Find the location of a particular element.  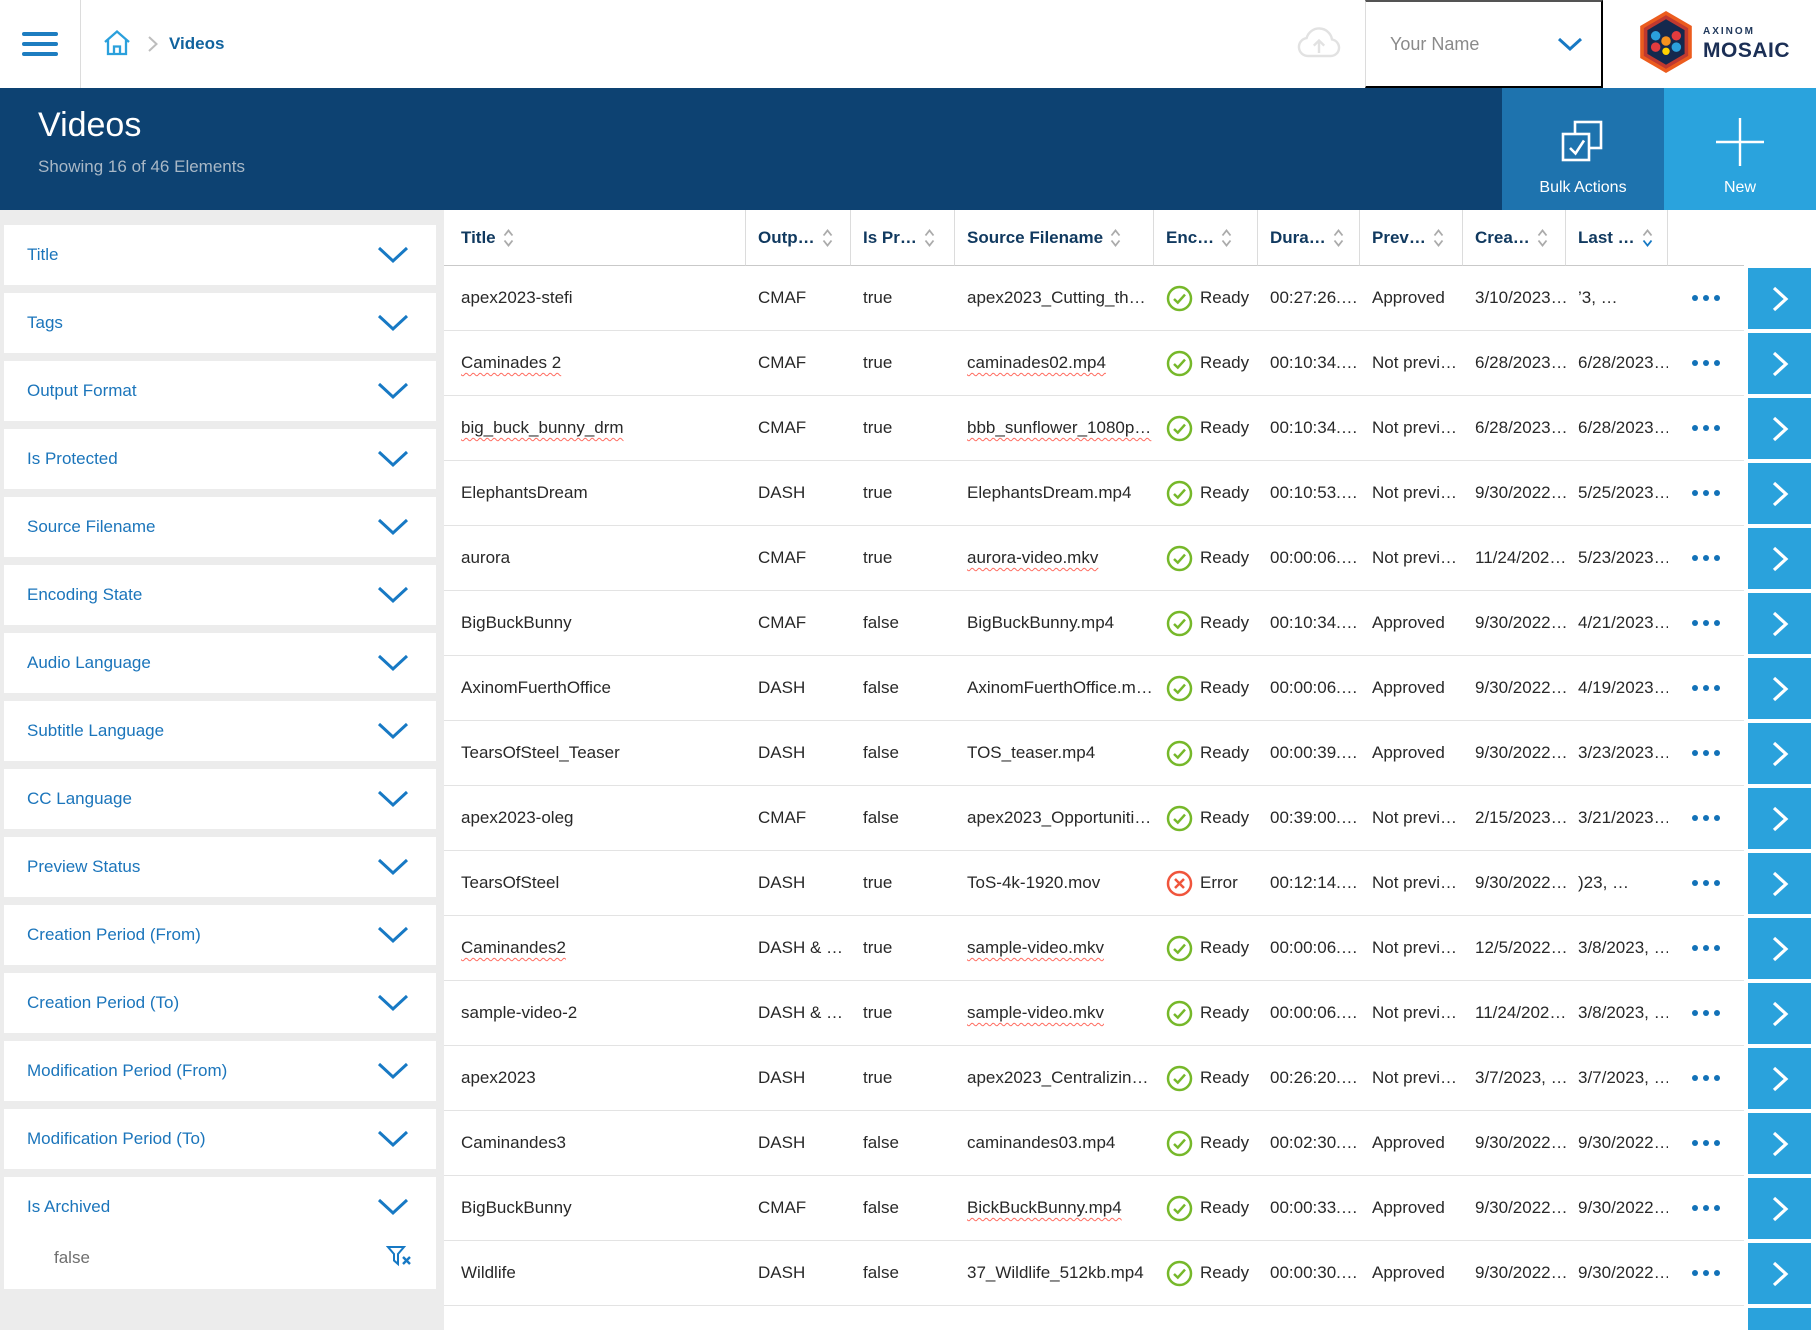

filter-card-subtitle-language: Subtitle Language is located at coordinates (220, 731).